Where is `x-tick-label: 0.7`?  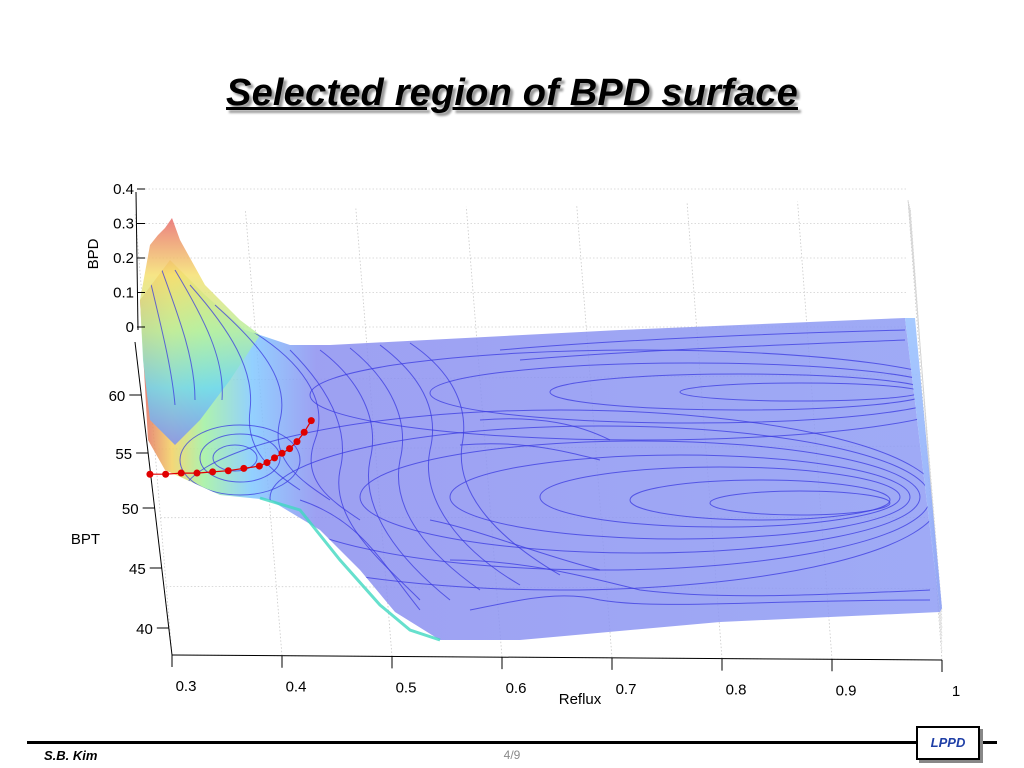 x-tick-label: 0.7 is located at coordinates (626, 689).